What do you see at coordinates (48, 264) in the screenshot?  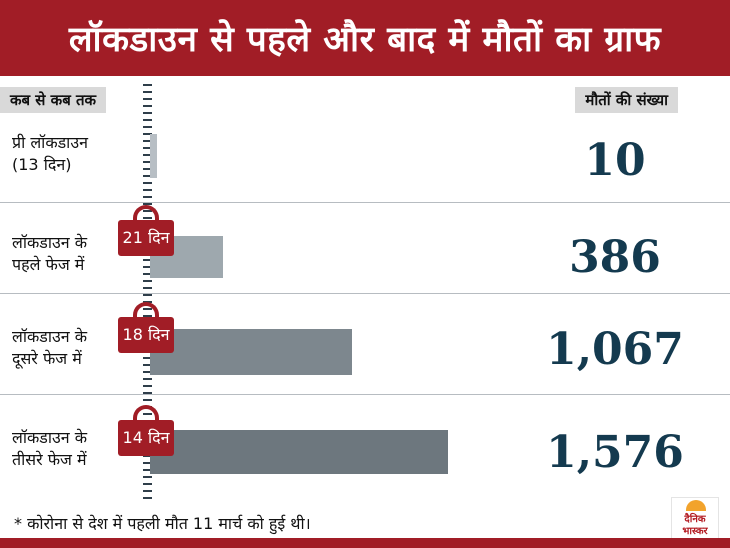 I see `row-label-line2: पहले फेज में` at bounding box center [48, 264].